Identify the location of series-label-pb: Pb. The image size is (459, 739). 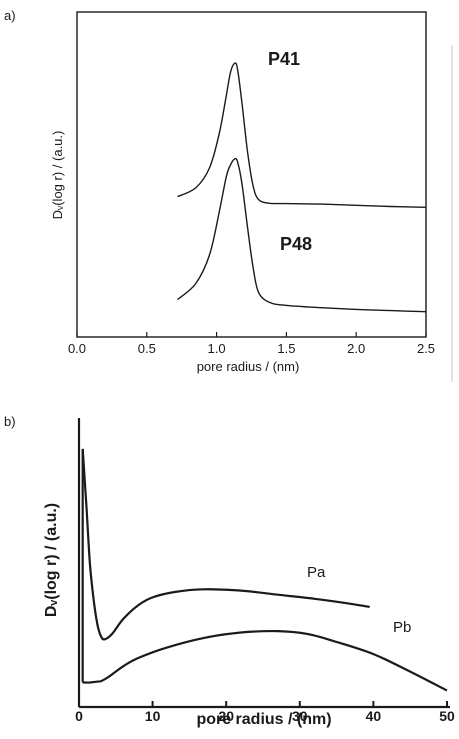
(402, 627).